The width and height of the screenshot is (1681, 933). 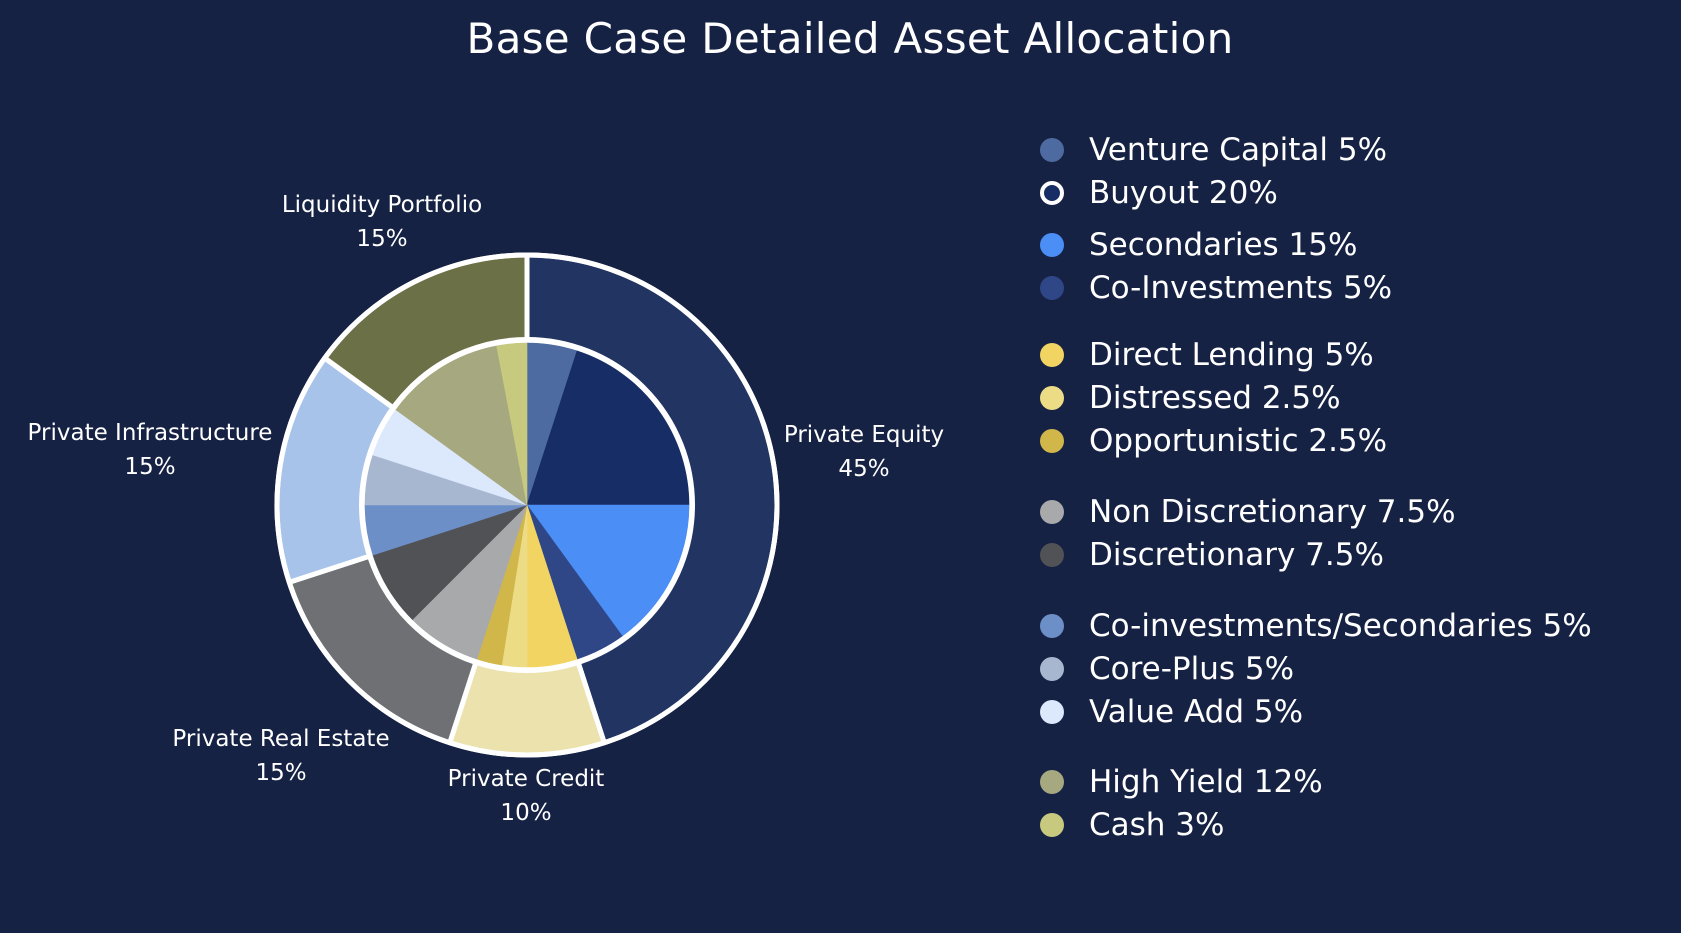 I want to click on legend-label: Buyout 20%, so click(x=1183, y=193).